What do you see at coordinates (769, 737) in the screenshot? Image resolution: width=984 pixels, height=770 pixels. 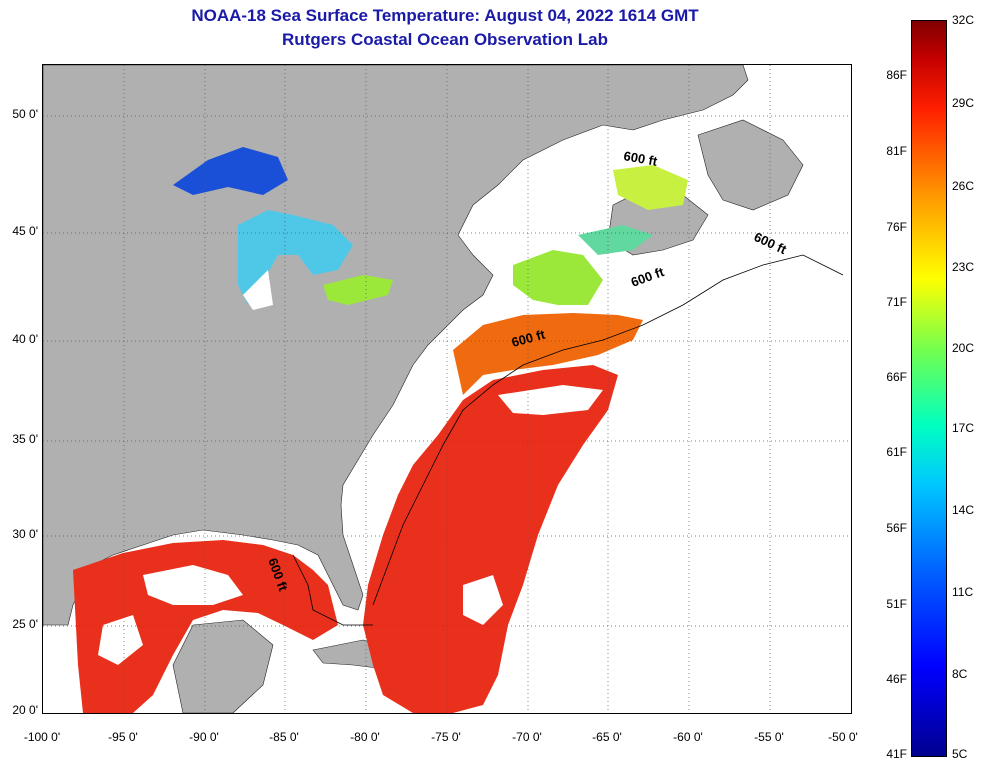 I see `lon-tick--55: -55 0'` at bounding box center [769, 737].